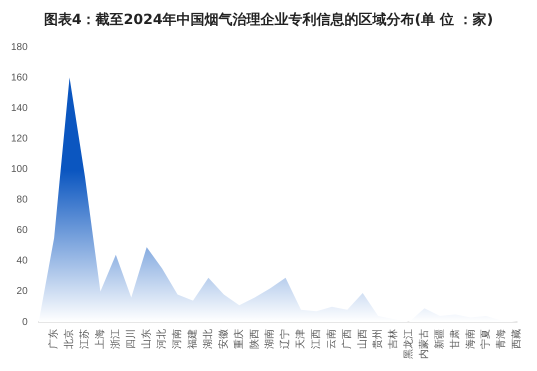 The height and width of the screenshot is (371, 537). Describe the element at coordinates (22, 230) in the screenshot. I see `y-tick-label: 60` at that location.